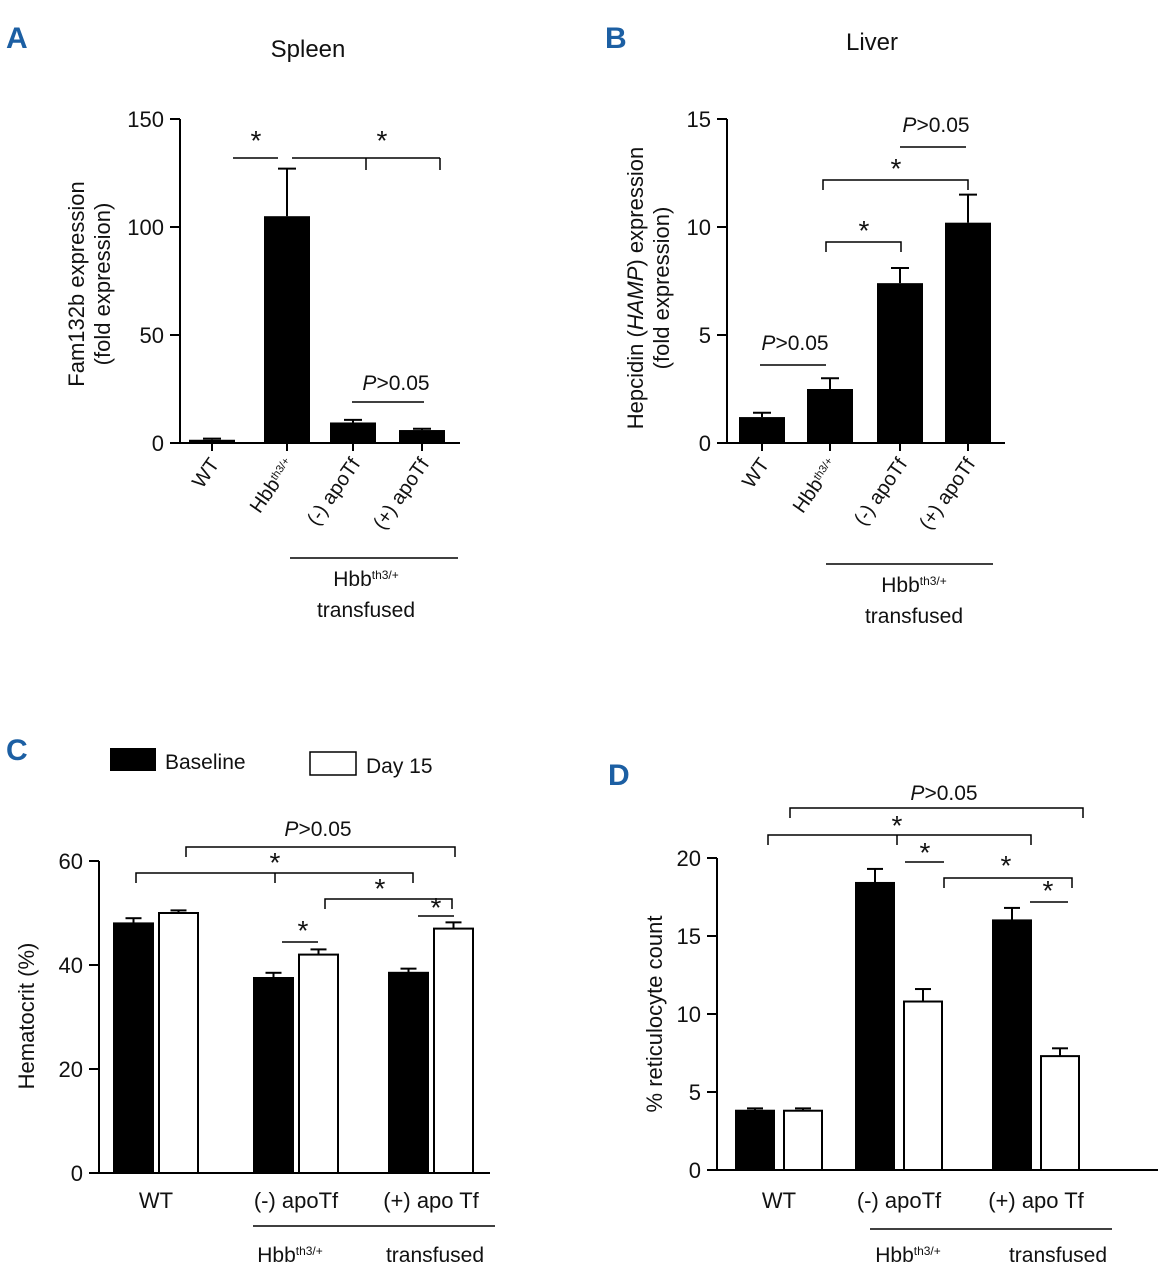 Image resolution: width=1169 pixels, height=1280 pixels. I want to click on panel-letter-b: B, so click(616, 38).